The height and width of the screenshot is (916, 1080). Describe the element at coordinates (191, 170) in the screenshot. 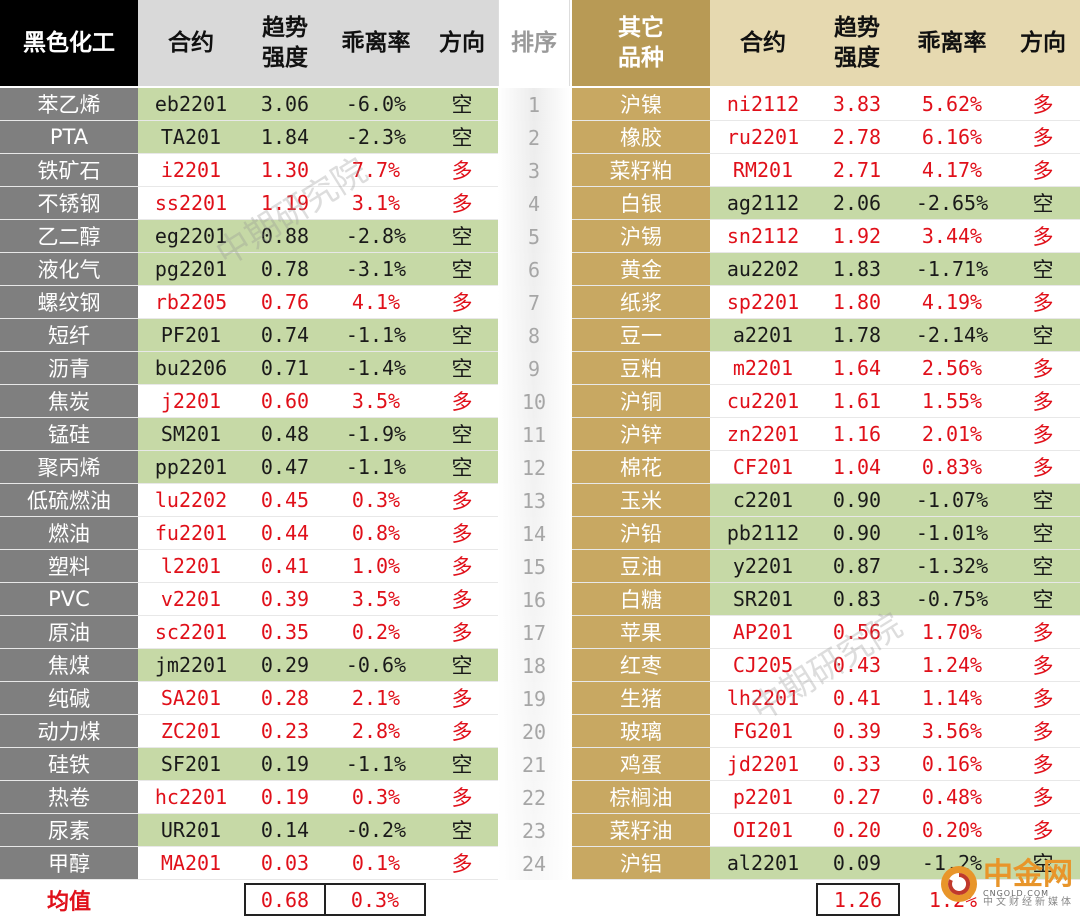

I see `left-contract: i2201` at that location.